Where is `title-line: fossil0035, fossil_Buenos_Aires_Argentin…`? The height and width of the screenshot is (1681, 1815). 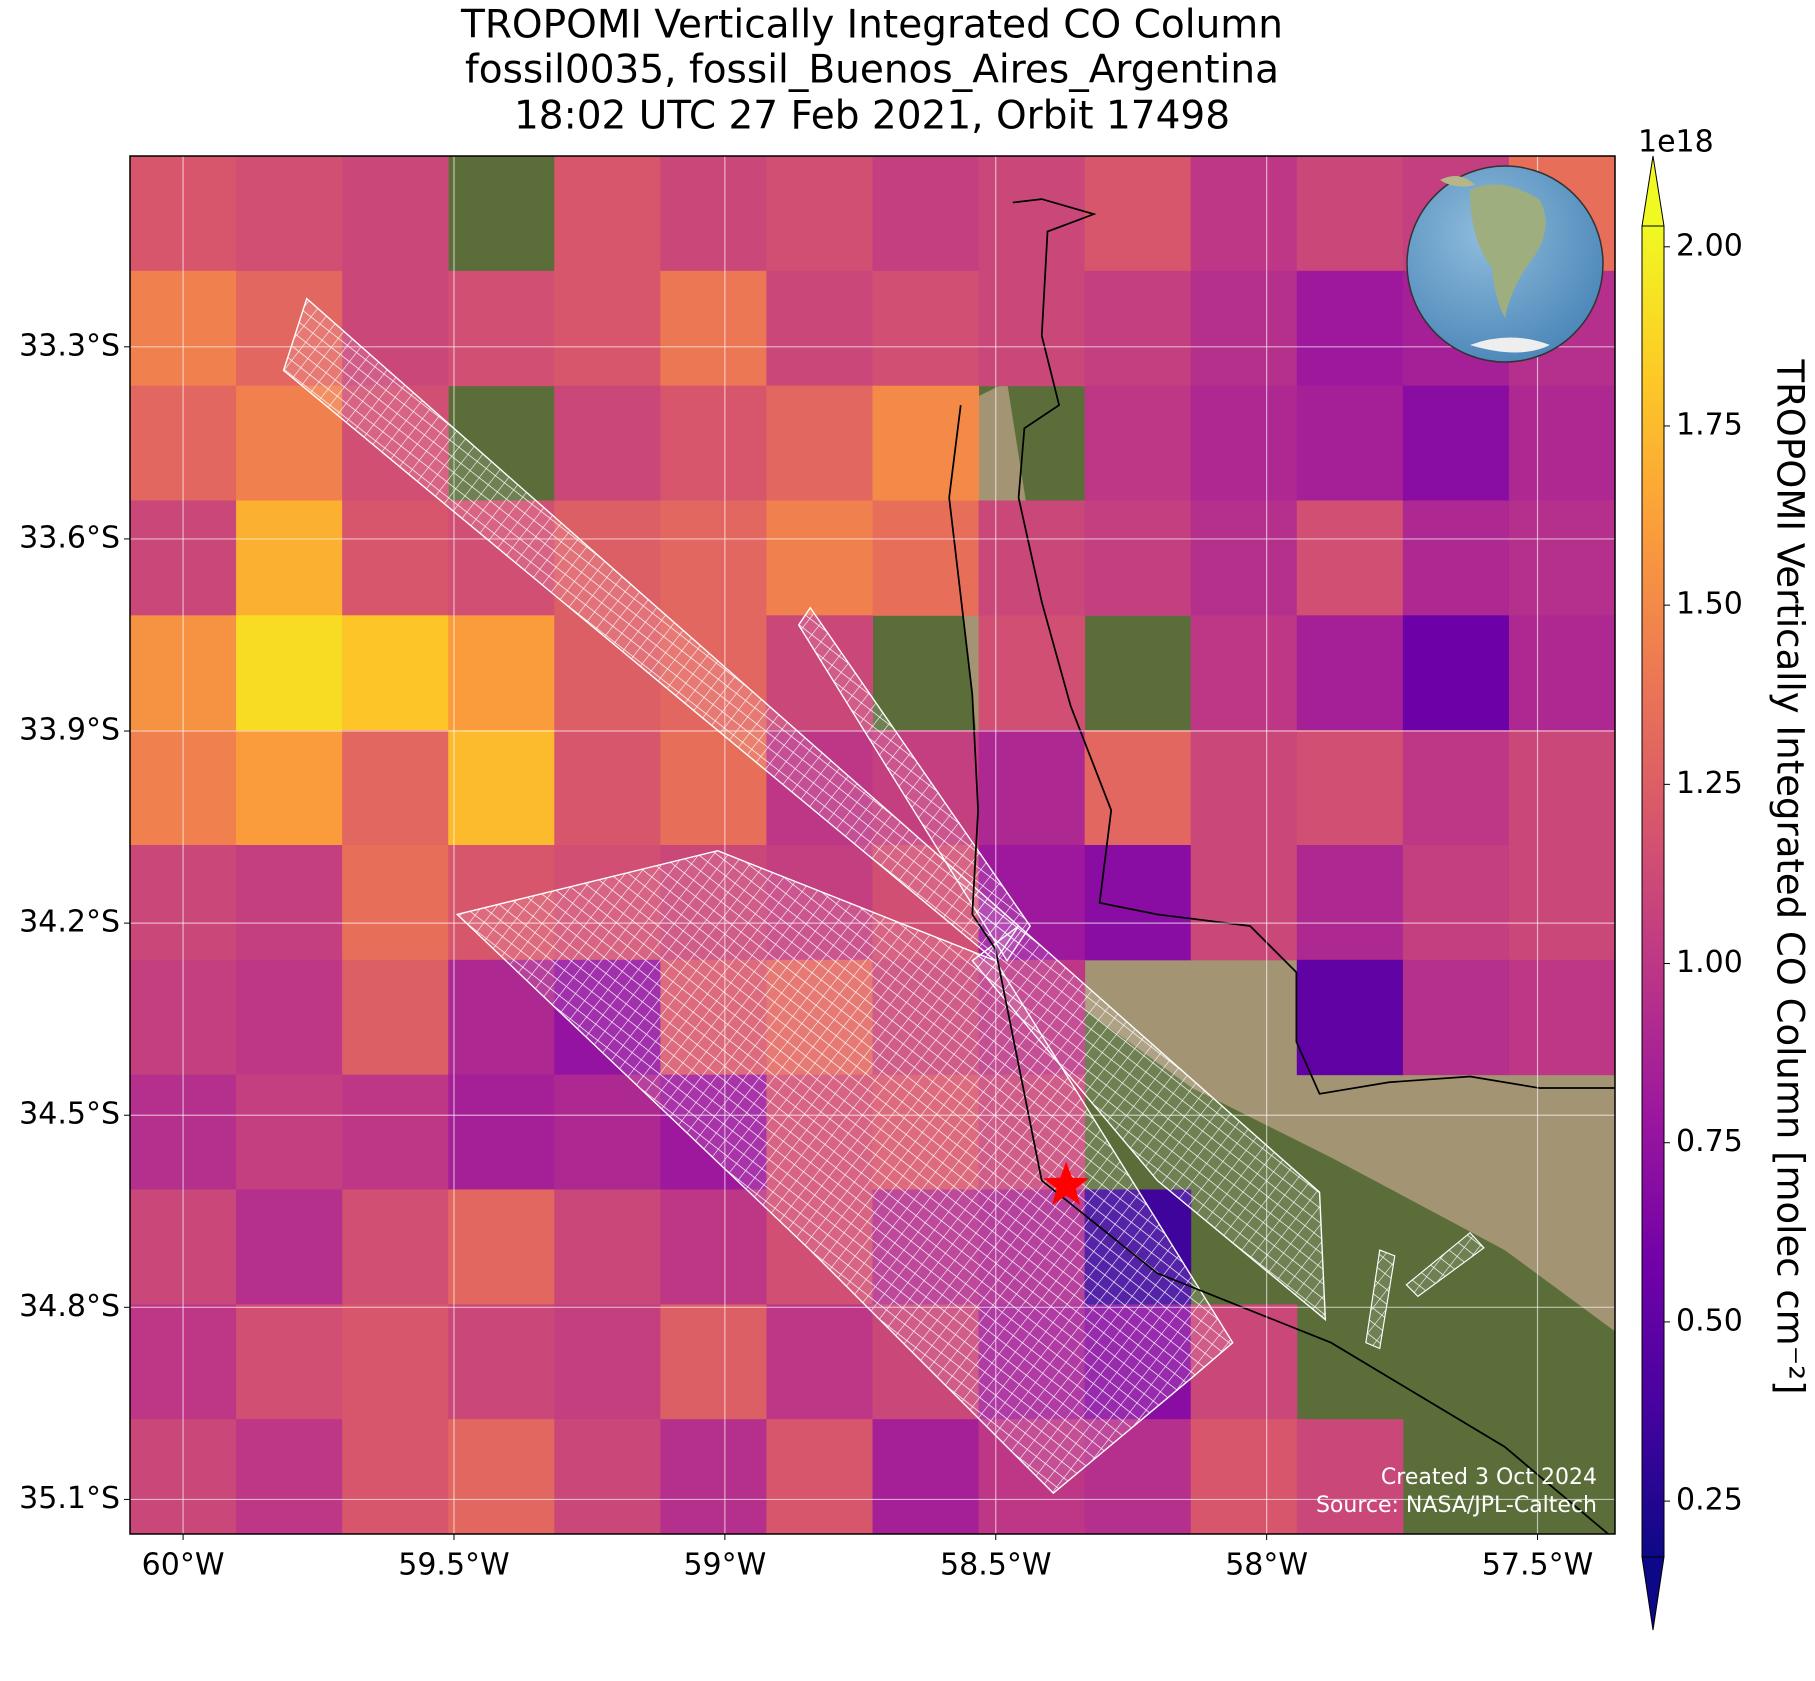
title-line: fossil0035, fossil_Buenos_Aires_Argentin… is located at coordinates (872, 70).